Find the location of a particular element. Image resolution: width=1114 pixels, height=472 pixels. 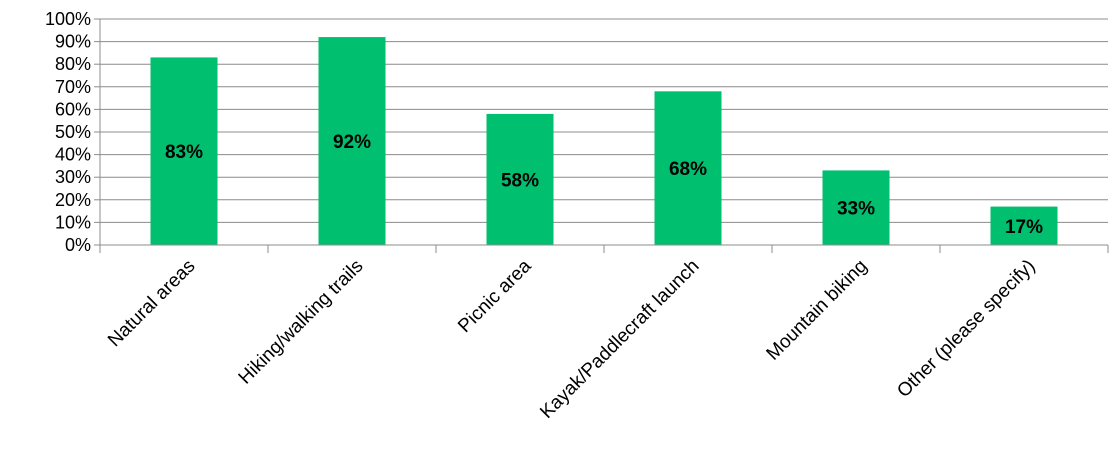

data-label: 92% is located at coordinates (352, 142).